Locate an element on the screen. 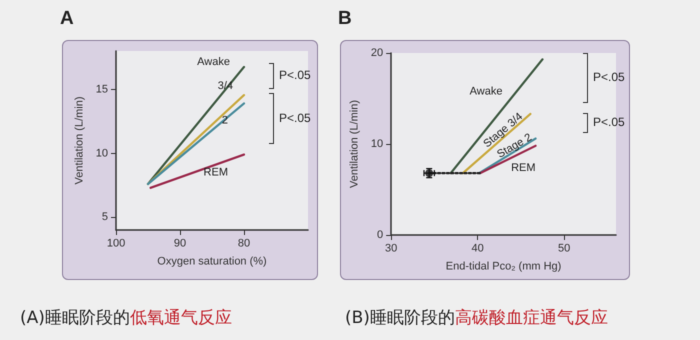  y-tick-label: 20 is located at coordinates (377, 53).